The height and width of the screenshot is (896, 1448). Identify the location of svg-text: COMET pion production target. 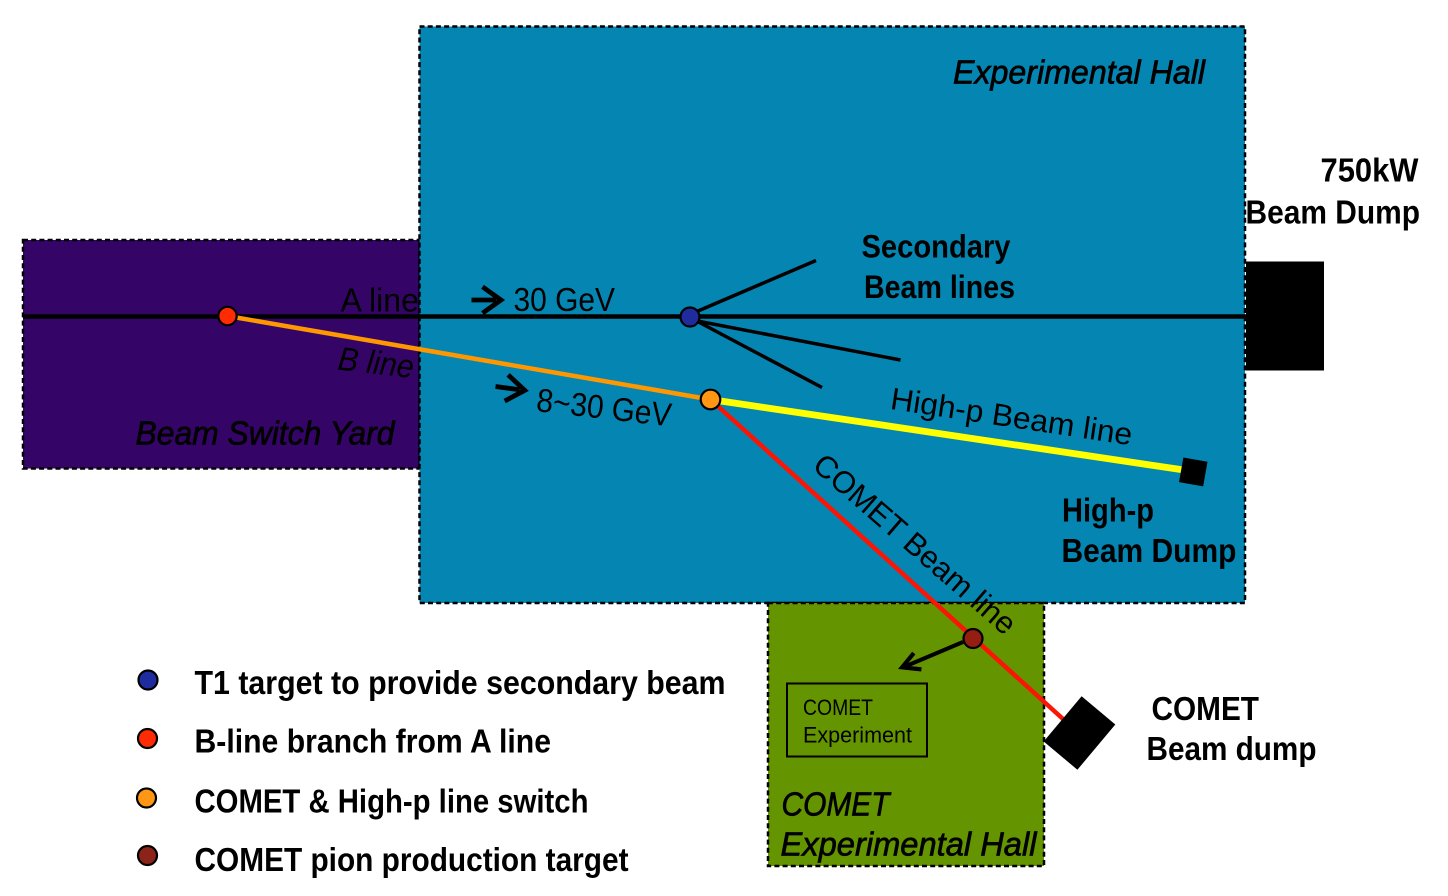
(412, 859).